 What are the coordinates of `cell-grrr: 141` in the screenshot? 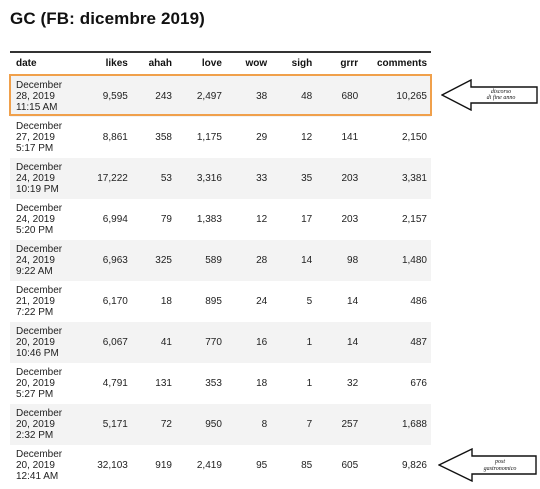 It's located at (339, 137).